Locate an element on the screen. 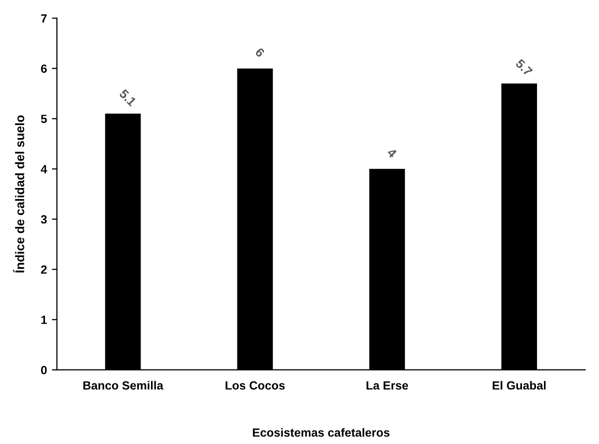  y-tick-label: 0 is located at coordinates (44, 370).